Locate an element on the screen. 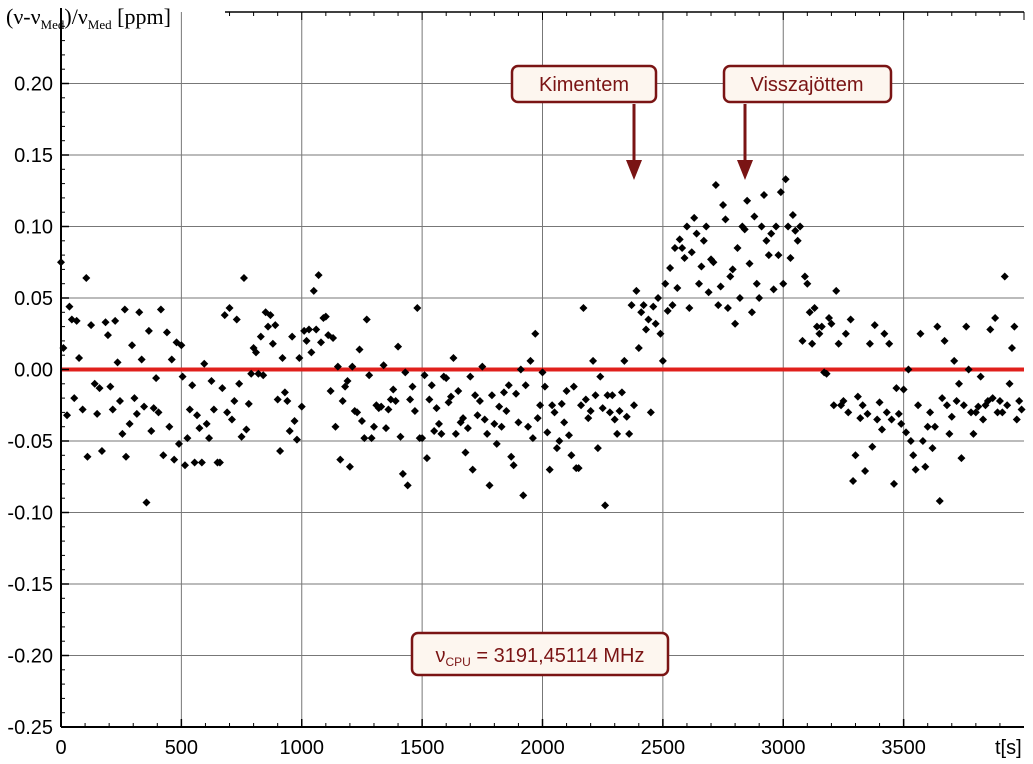 The image size is (1033, 764). y-axis-label: (ν-νMed)/νMed [ppm] is located at coordinates (88, 18).